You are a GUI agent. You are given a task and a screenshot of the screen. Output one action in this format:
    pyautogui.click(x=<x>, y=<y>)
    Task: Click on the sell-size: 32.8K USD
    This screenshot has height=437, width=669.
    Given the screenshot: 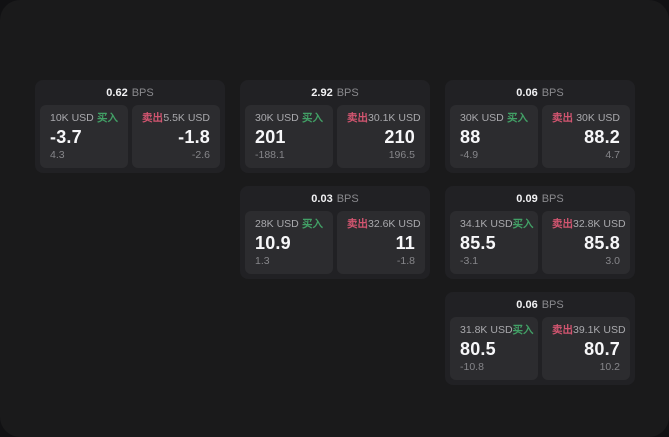 What is the action you would take?
    pyautogui.click(x=599, y=224)
    